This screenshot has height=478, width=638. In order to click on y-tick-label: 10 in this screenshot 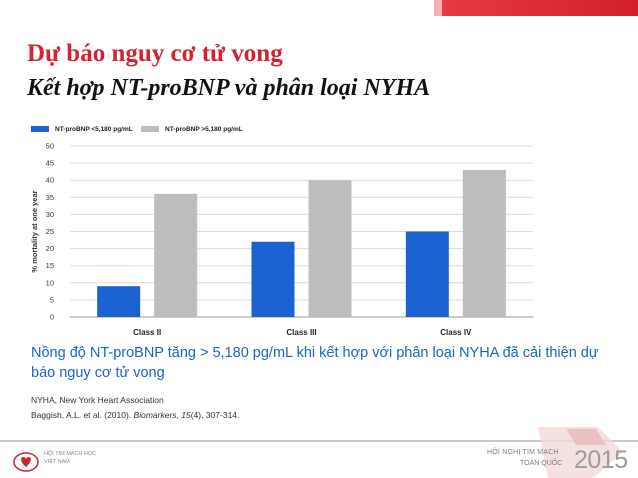, I will do `click(50, 282)`.